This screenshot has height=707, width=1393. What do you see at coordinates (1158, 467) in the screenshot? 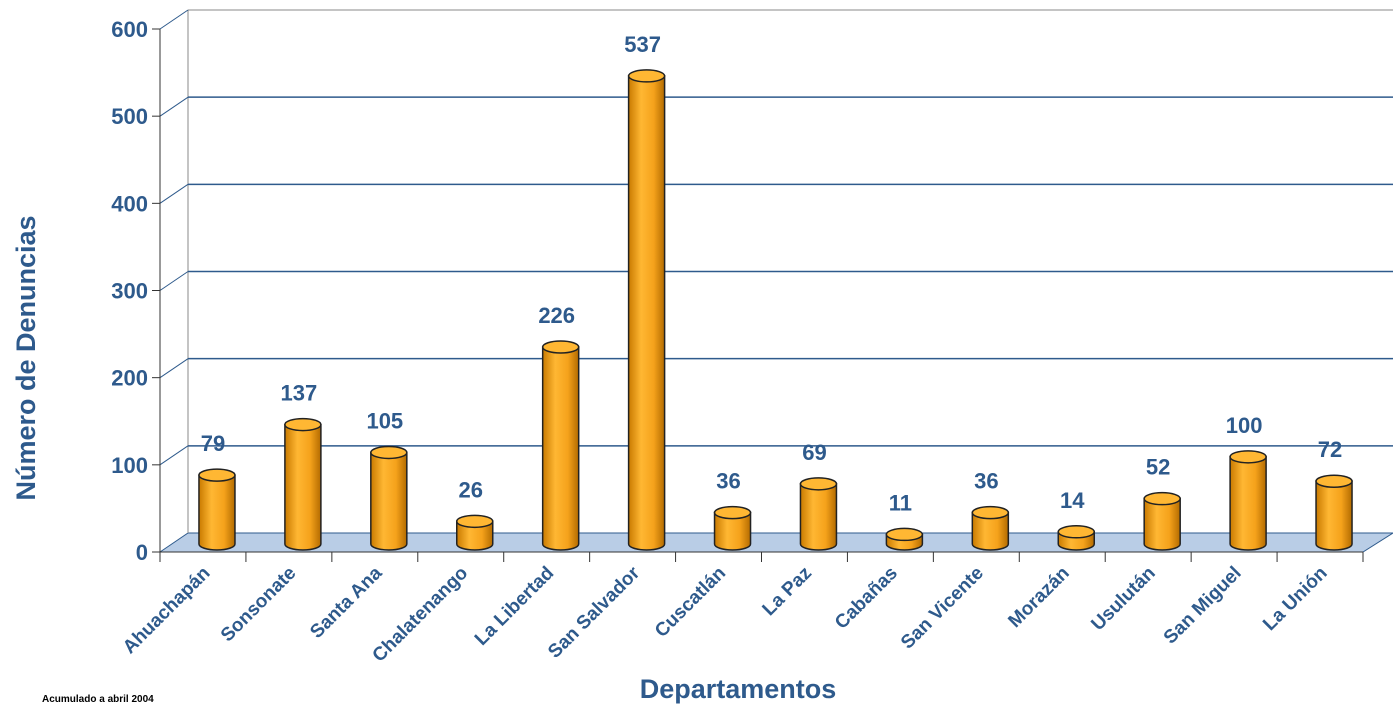
I see `value-label: 52` at bounding box center [1158, 467].